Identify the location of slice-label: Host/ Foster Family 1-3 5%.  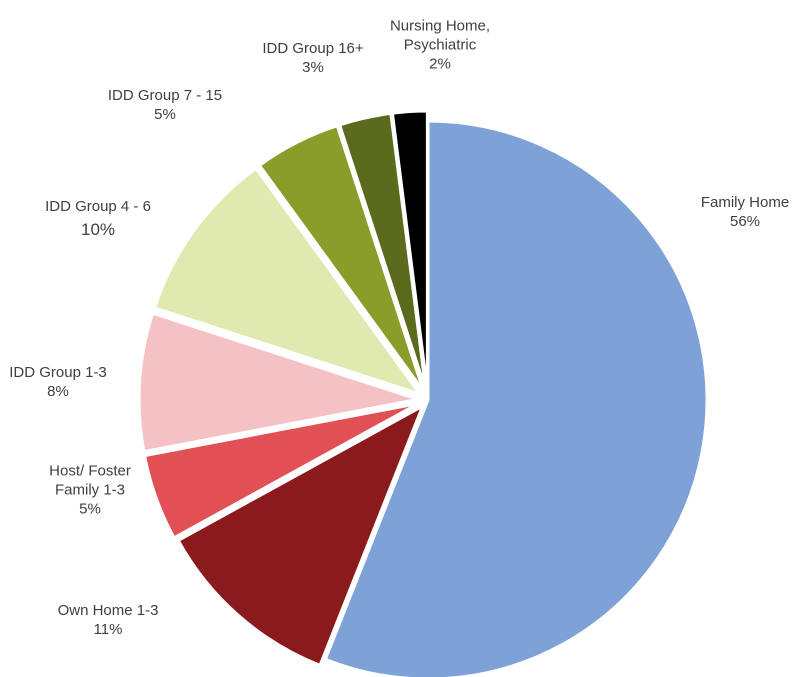
(90, 490).